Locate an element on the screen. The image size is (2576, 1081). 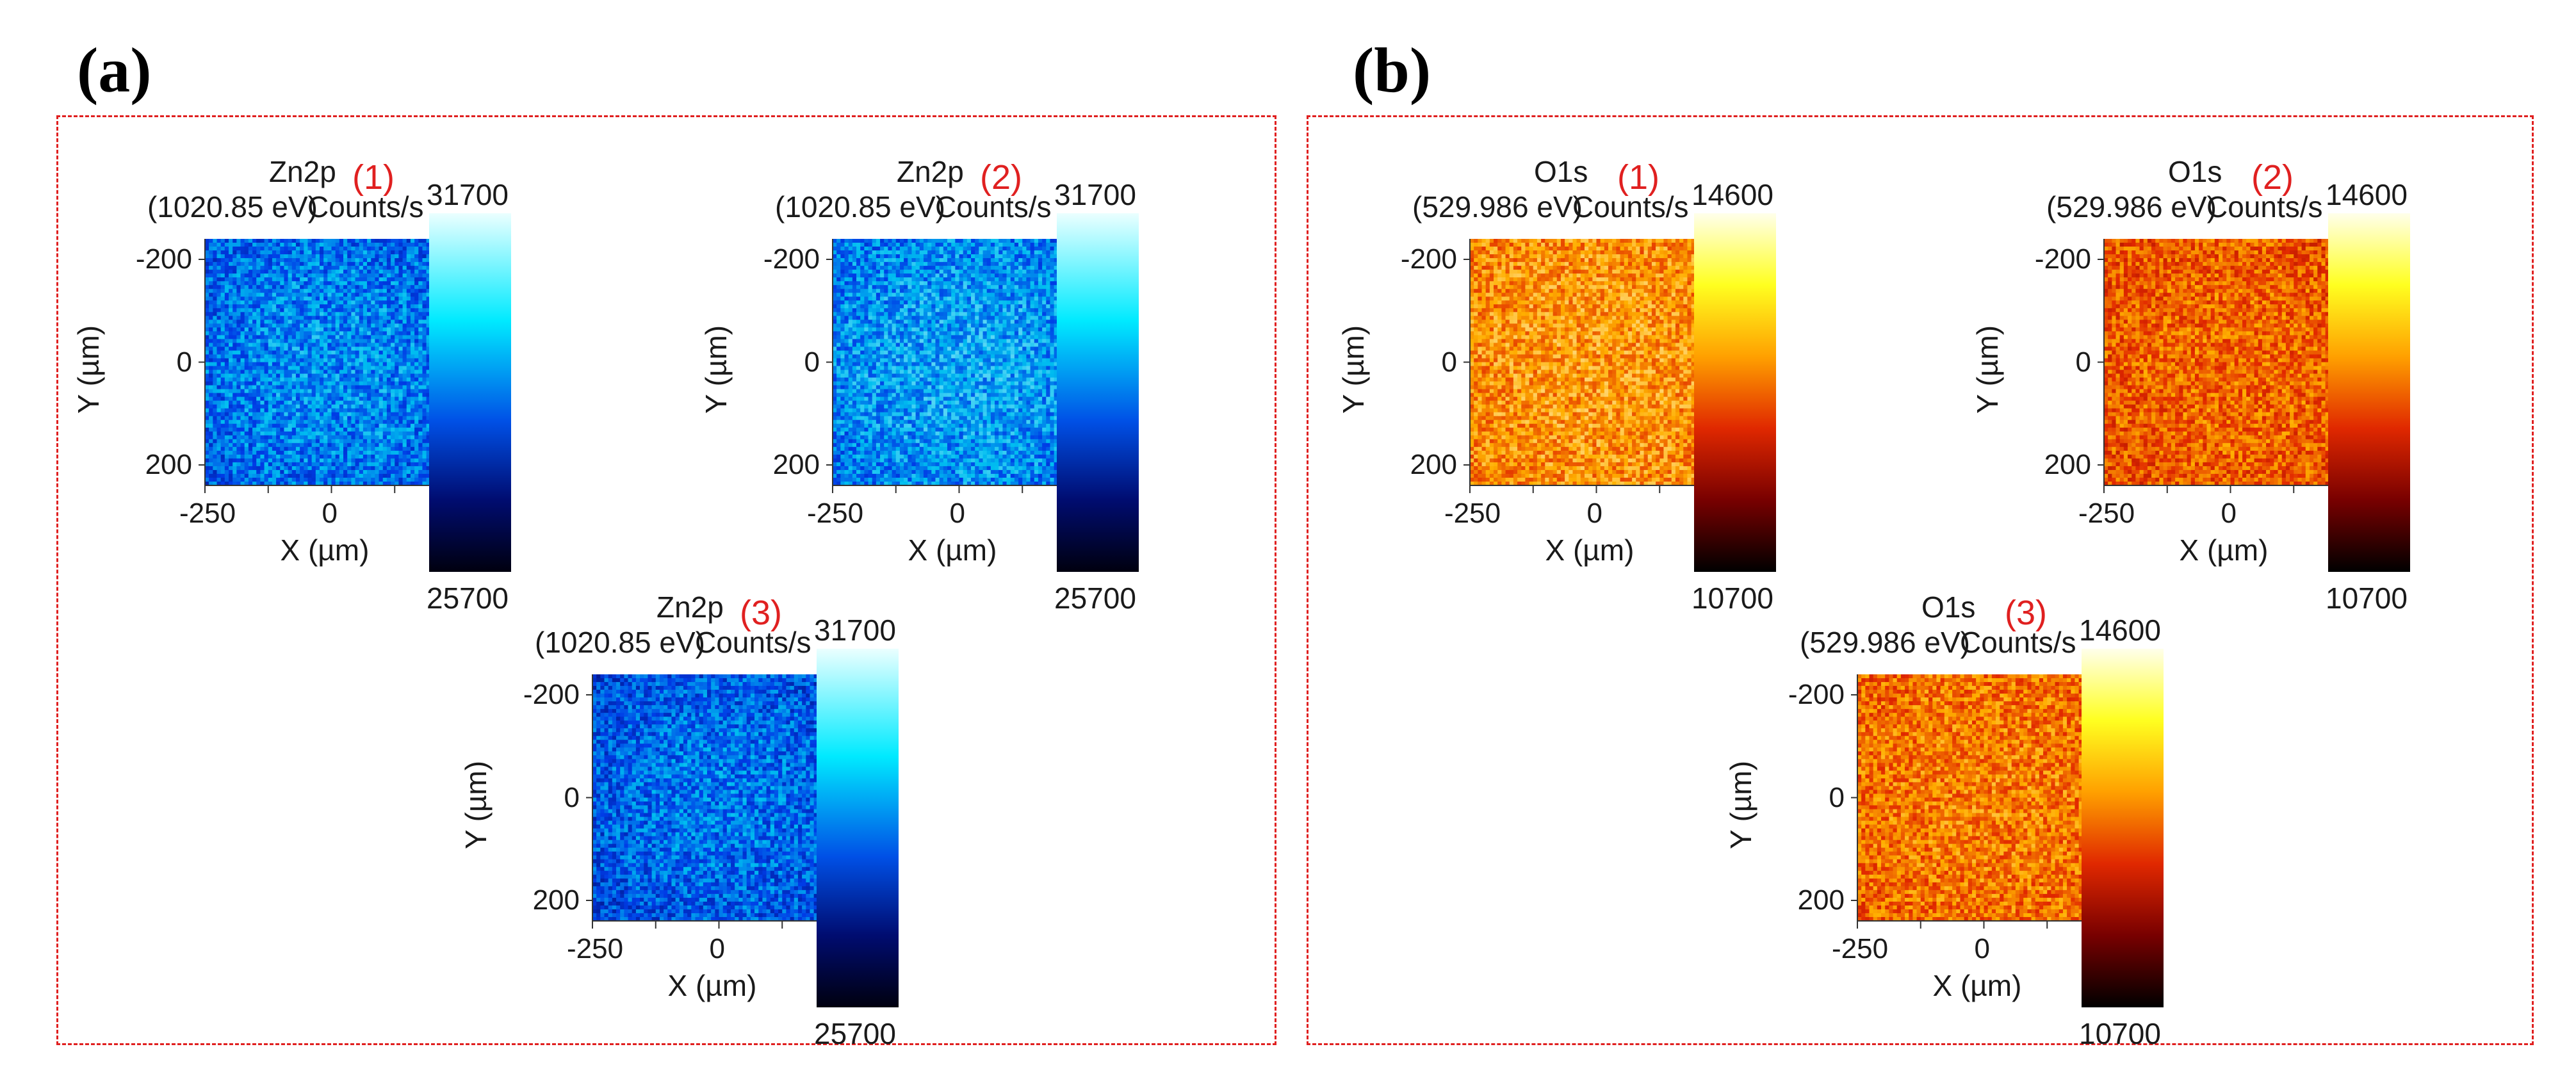
panel-label-b: (b) is located at coordinates (1392, 70).